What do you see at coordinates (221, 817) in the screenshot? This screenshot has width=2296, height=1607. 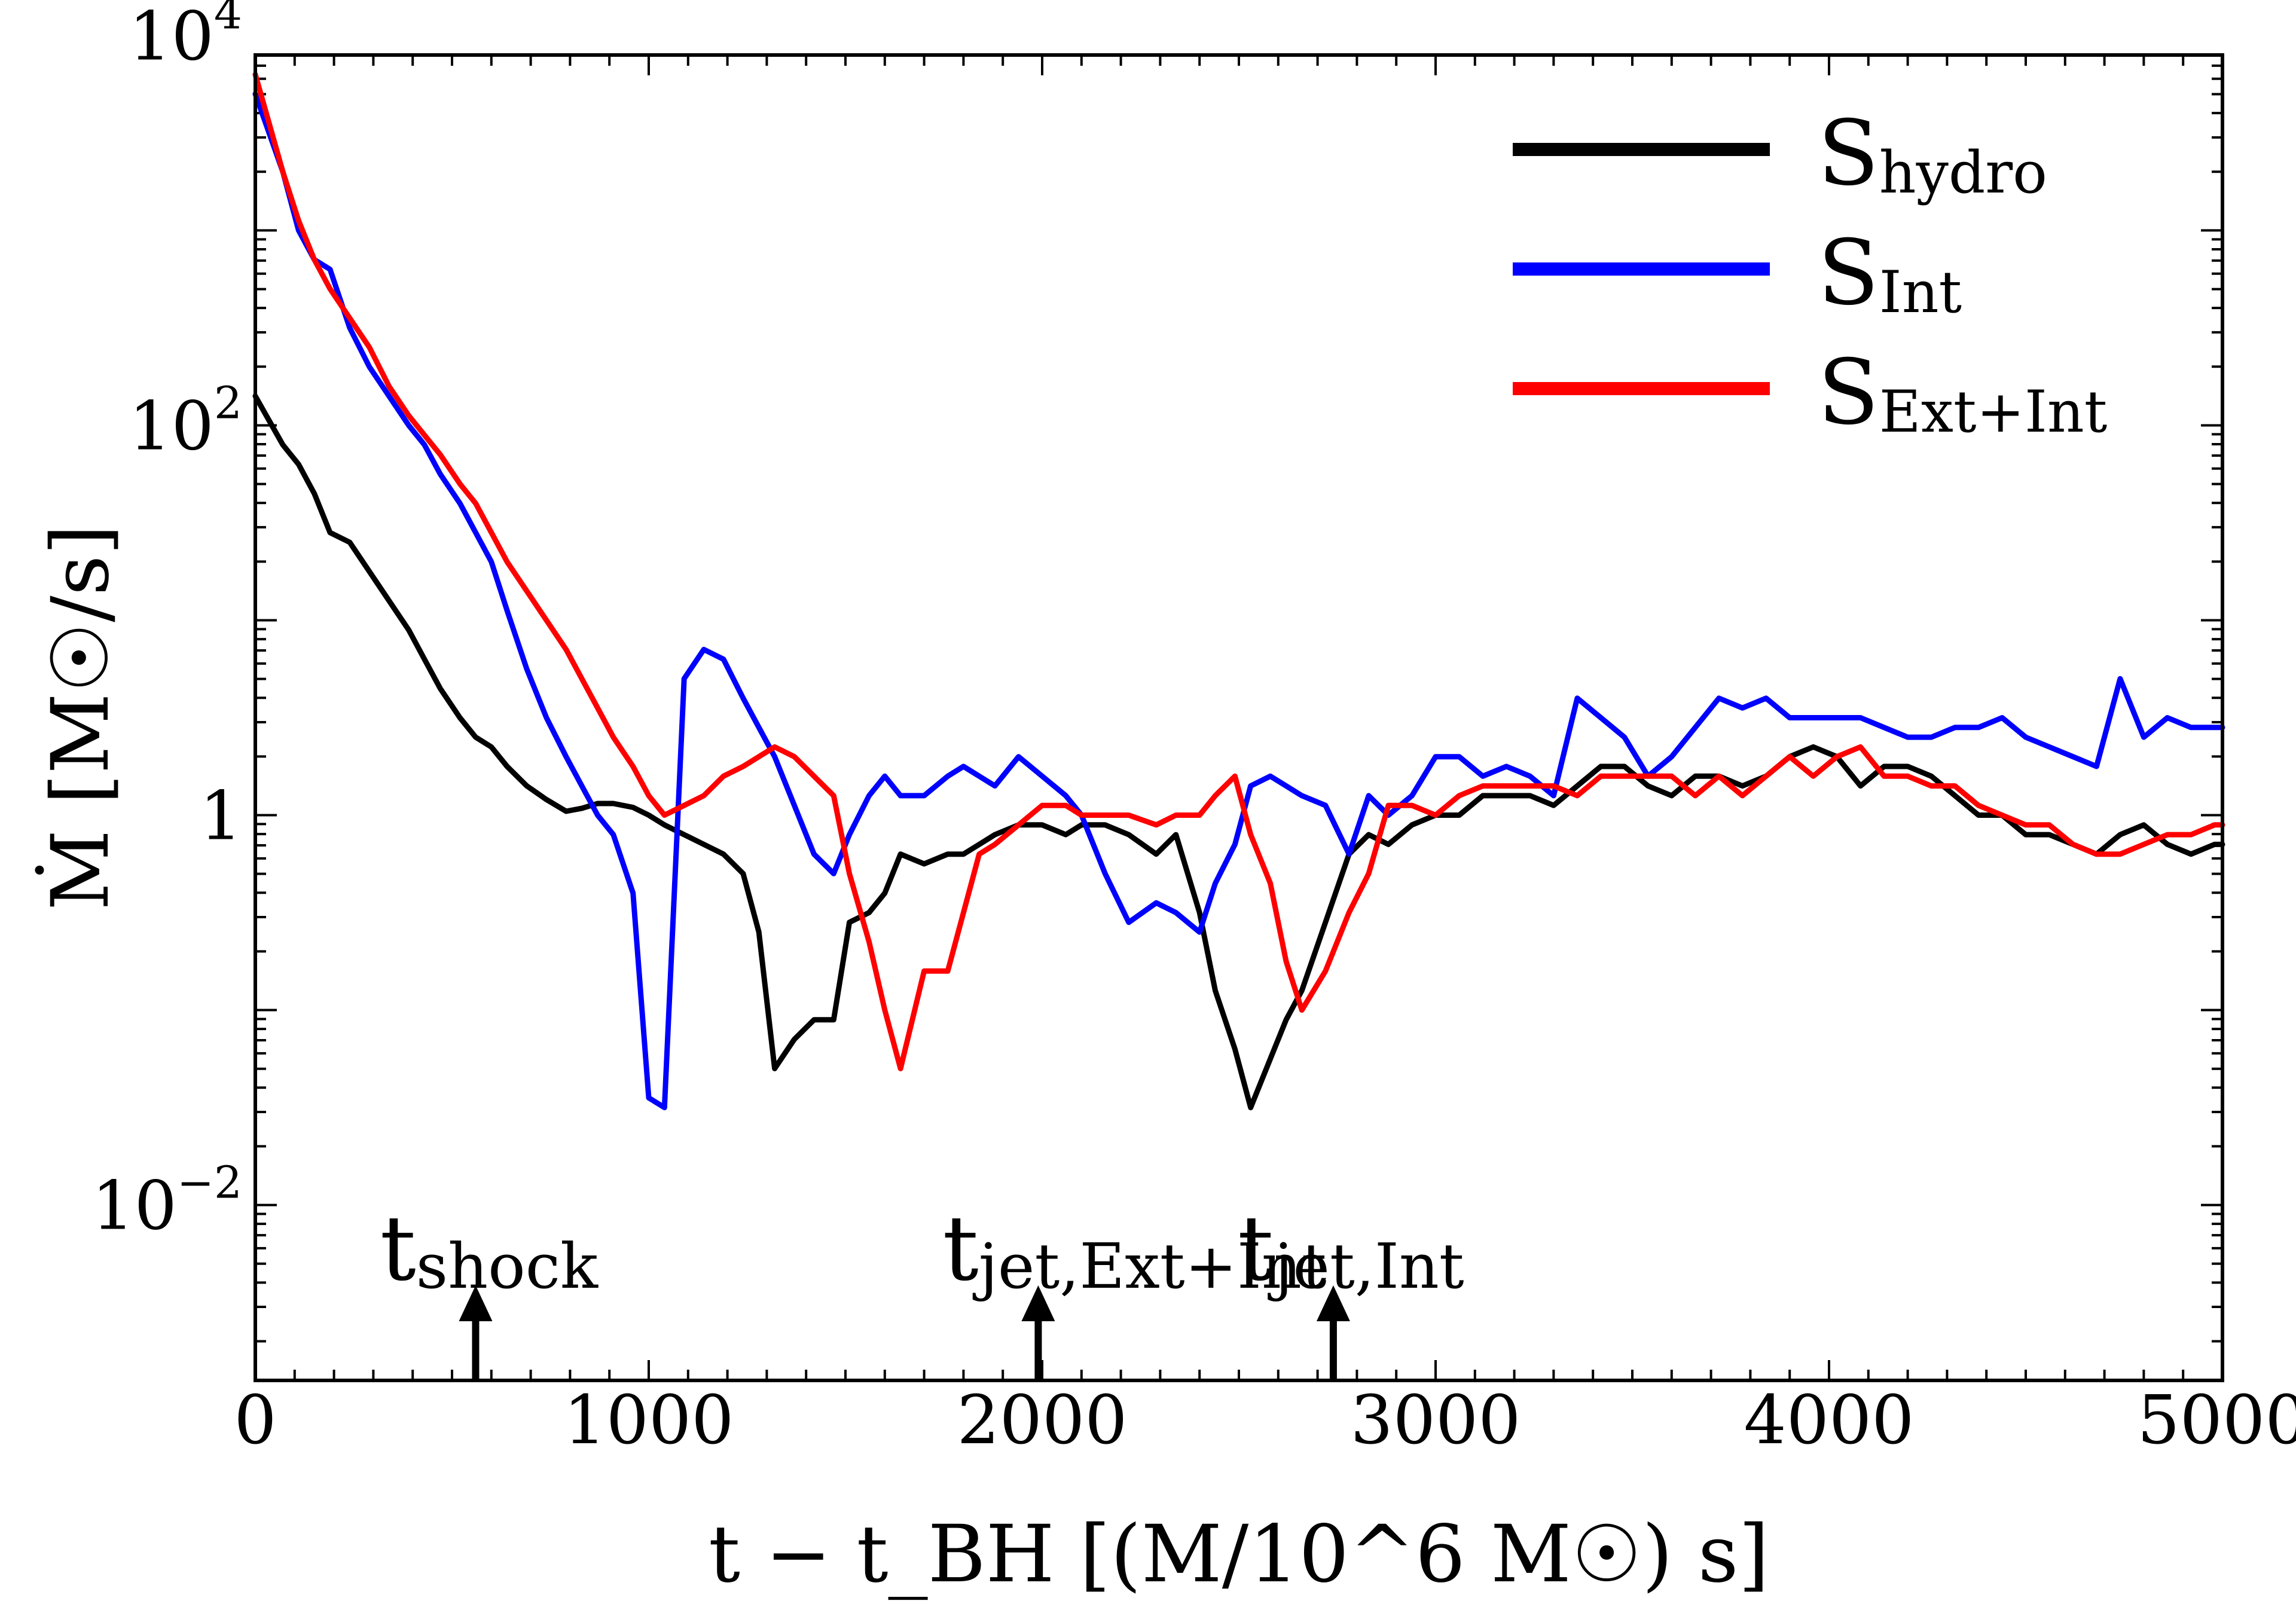 I see `y-tick-label: 1` at bounding box center [221, 817].